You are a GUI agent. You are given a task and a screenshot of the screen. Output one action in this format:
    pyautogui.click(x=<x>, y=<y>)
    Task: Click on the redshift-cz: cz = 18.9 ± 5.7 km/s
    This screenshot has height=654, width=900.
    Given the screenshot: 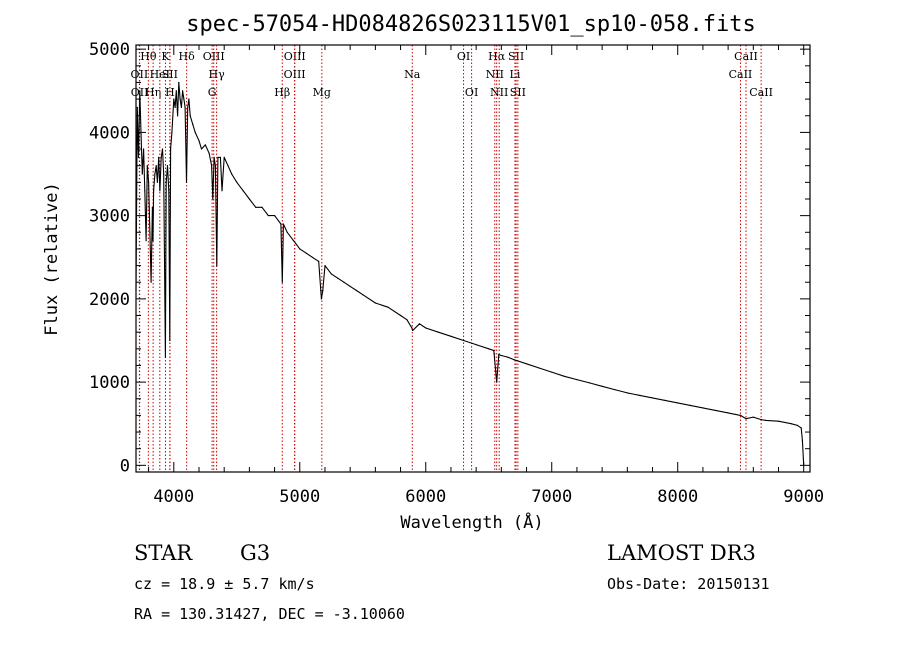 What is the action you would take?
    pyautogui.click(x=224, y=584)
    